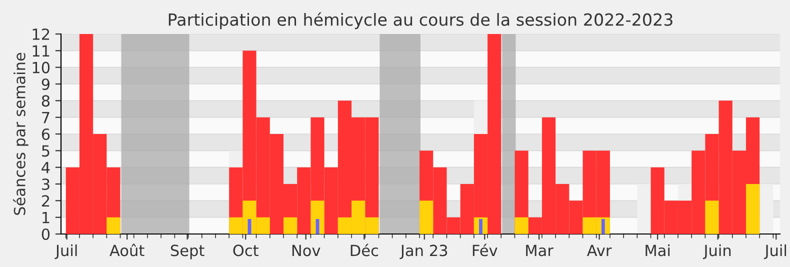 This screenshot has height=267, width=790. What do you see at coordinates (46, 84) in the screenshot?
I see `y-tick-label: 9` at bounding box center [46, 84].